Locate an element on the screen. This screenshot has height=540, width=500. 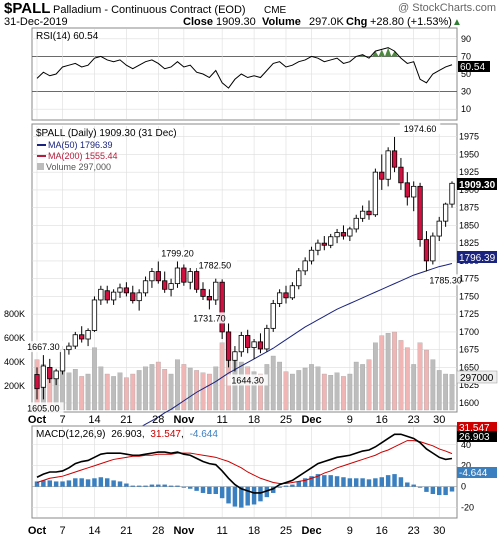
x-axis-label: Oct is located at coordinates (37, 531).